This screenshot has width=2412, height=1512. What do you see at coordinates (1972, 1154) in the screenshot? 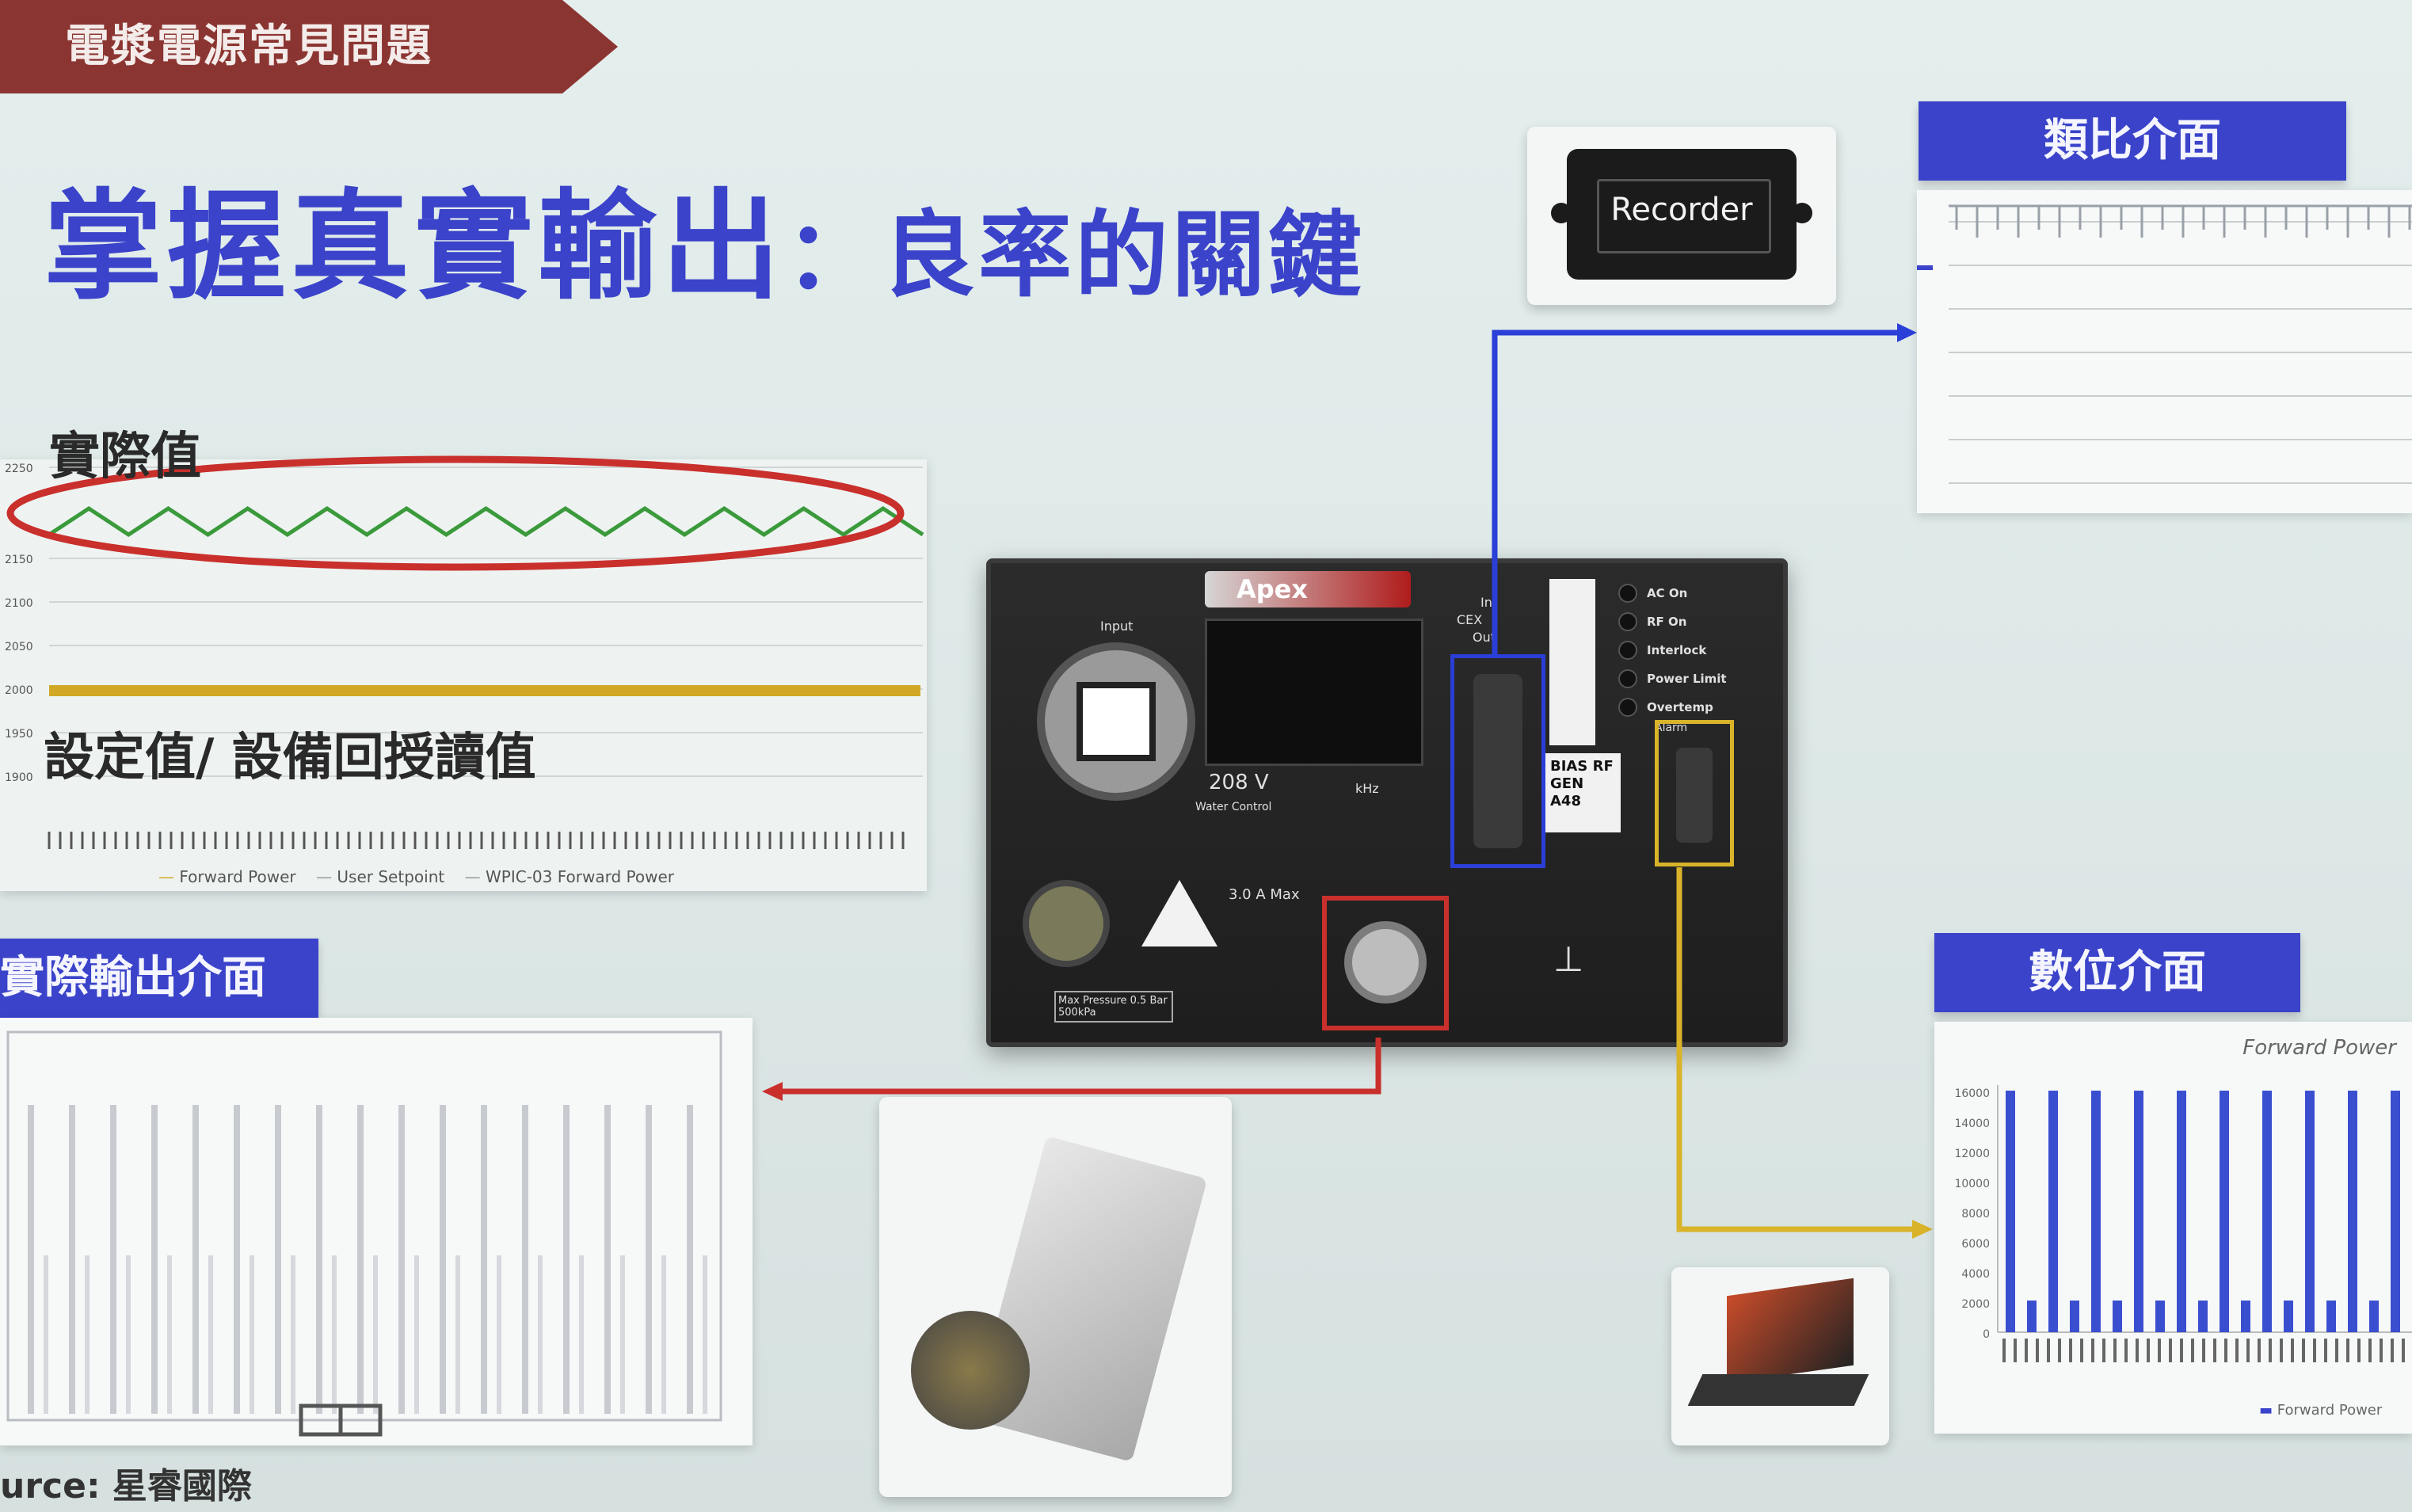
I see `digital-y-tick: 12000` at bounding box center [1972, 1154].